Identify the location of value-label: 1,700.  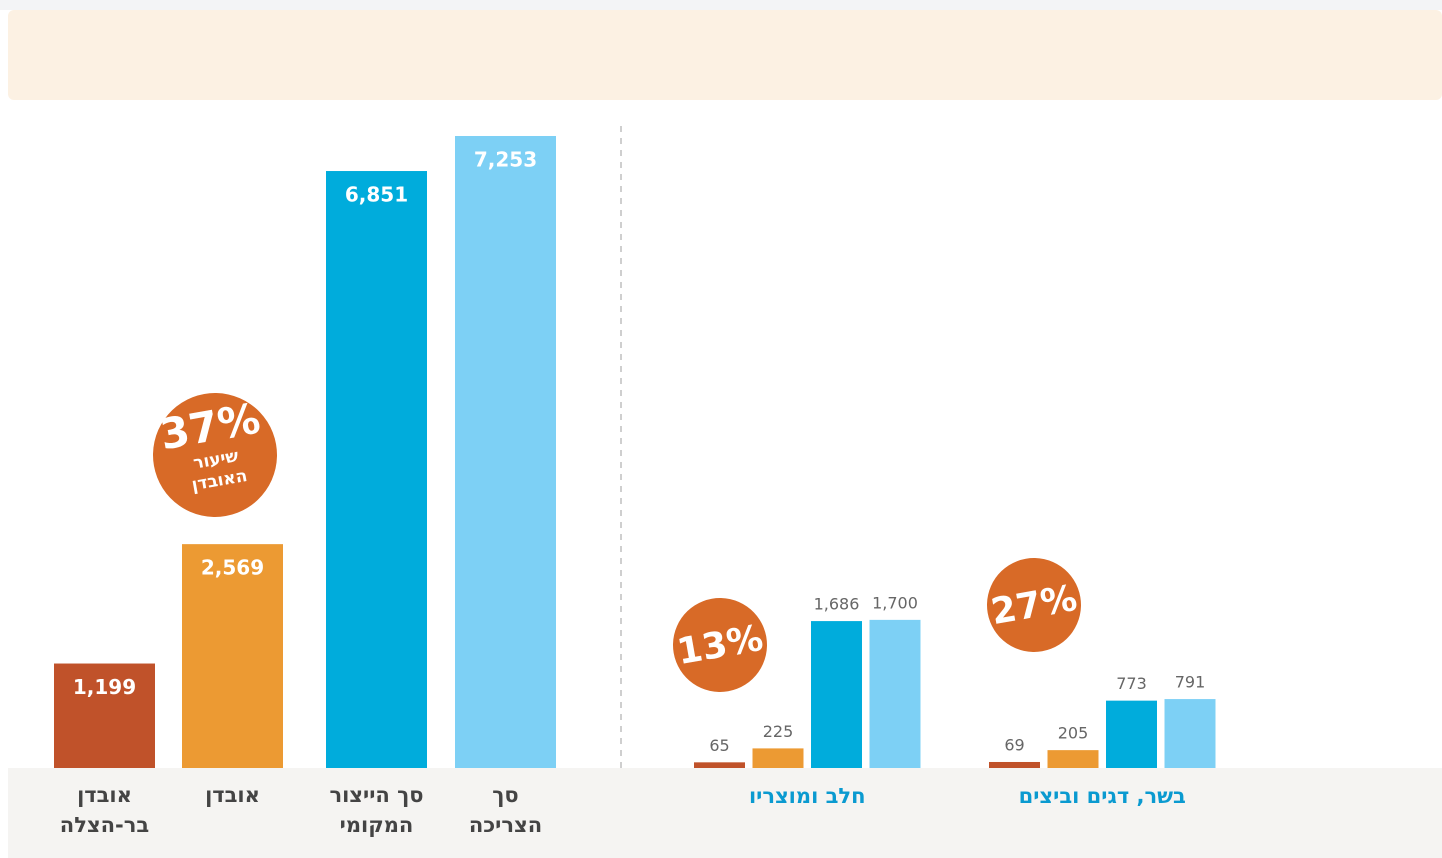
(895, 602).